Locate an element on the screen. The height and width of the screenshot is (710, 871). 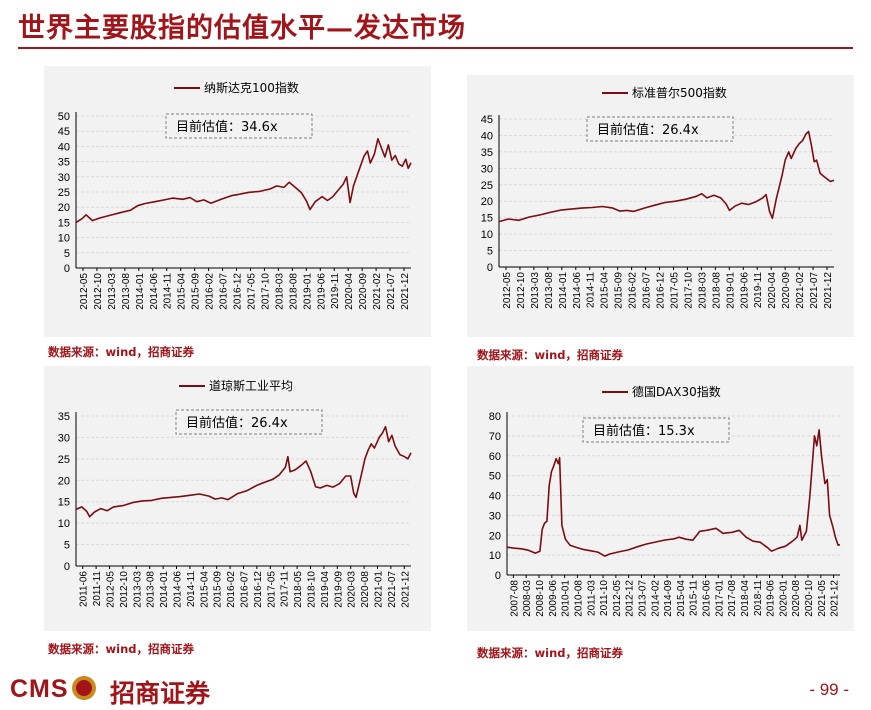
x-tick-label: 2014-11 is located at coordinates (191, 589).